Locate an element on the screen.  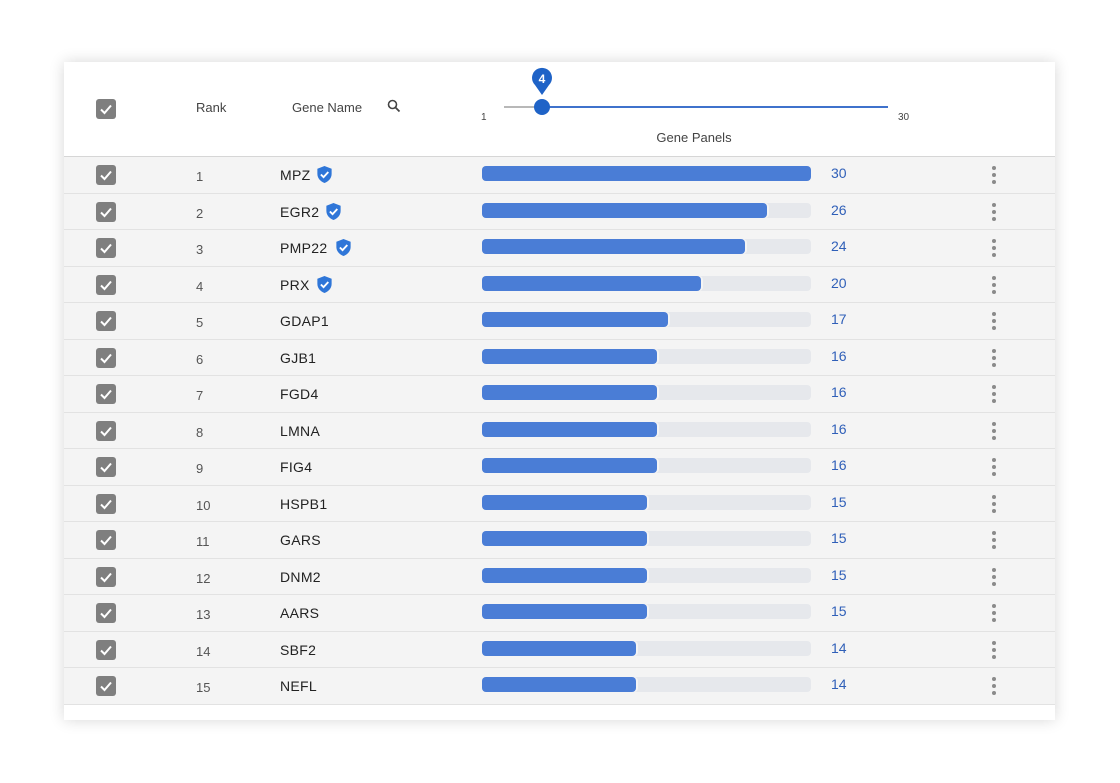
gene-name-cell: EGR2 is located at coordinates (300, 211).